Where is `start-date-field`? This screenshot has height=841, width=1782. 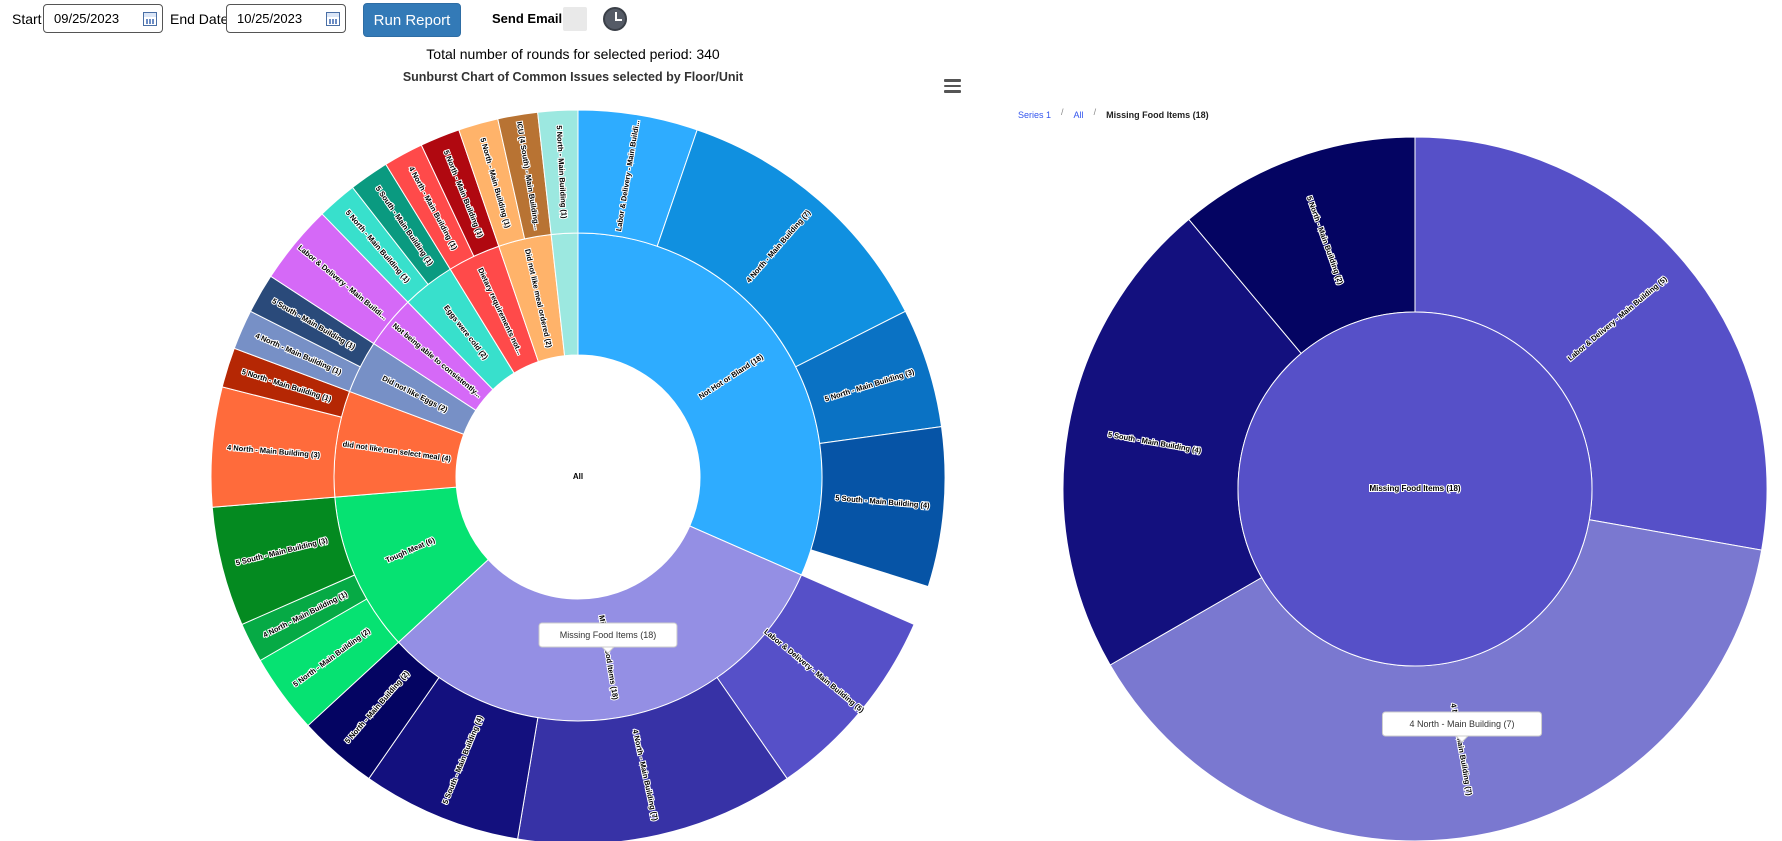 start-date-field is located at coordinates (103, 18).